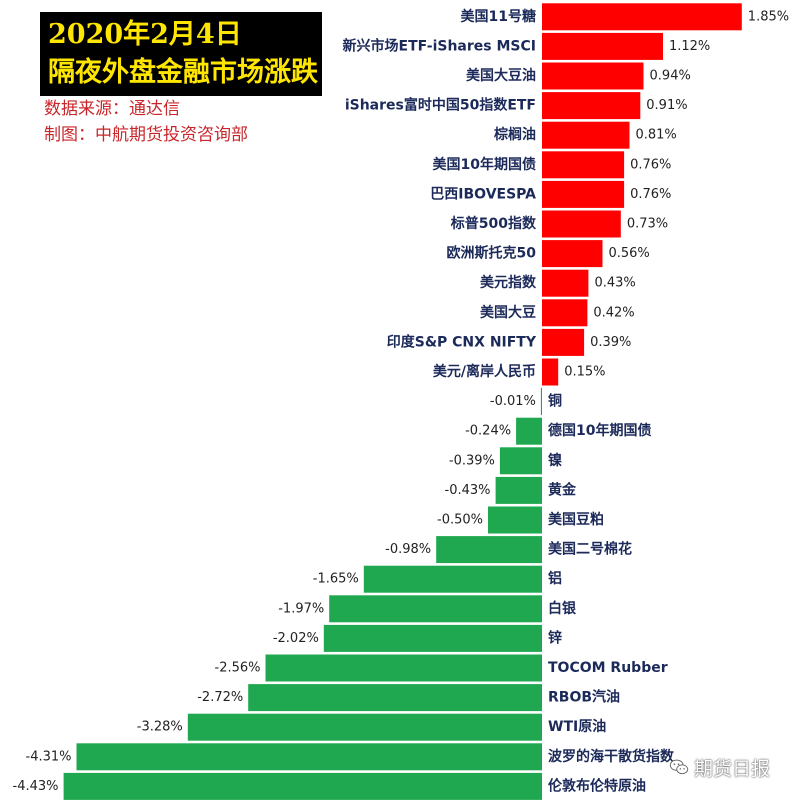 The width and height of the screenshot is (800, 800). What do you see at coordinates (220, 697) in the screenshot?
I see `value-label: -2.72%` at bounding box center [220, 697].